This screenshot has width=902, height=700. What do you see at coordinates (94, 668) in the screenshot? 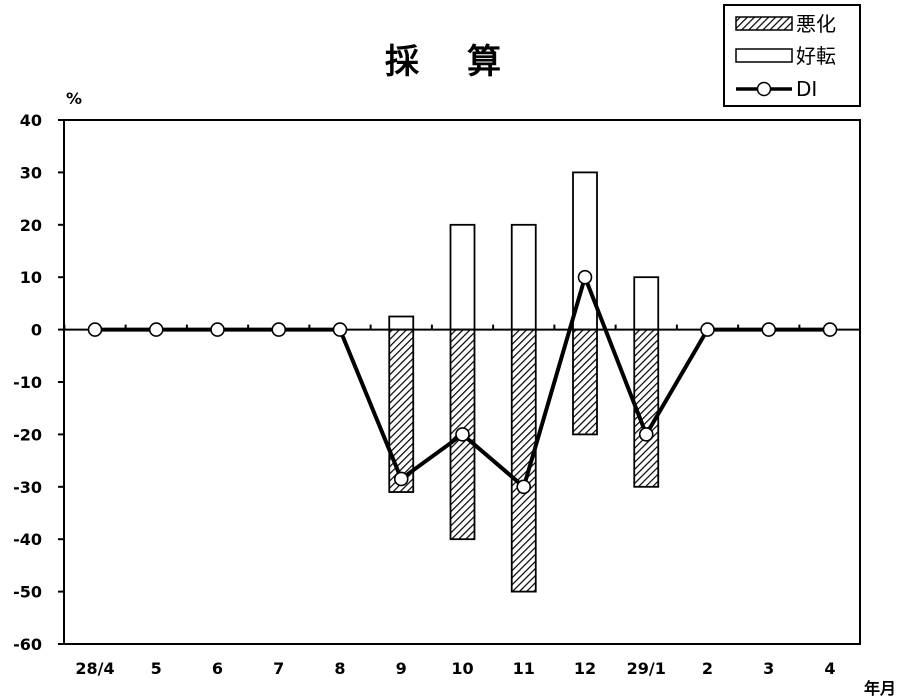
I see `x-tick-label: 28/4` at bounding box center [94, 668].